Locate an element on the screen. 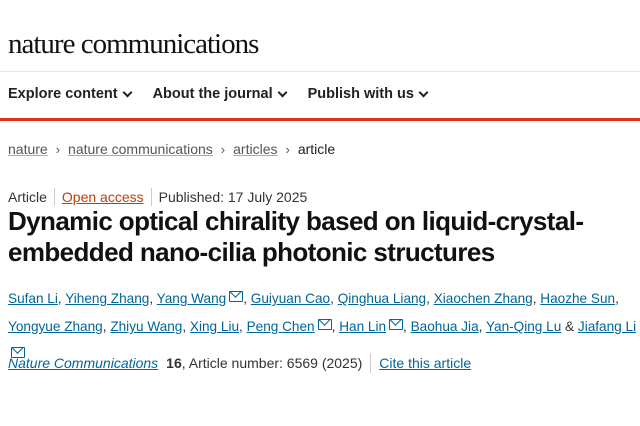  author-item: Zhiyu Wang, is located at coordinates (150, 326).